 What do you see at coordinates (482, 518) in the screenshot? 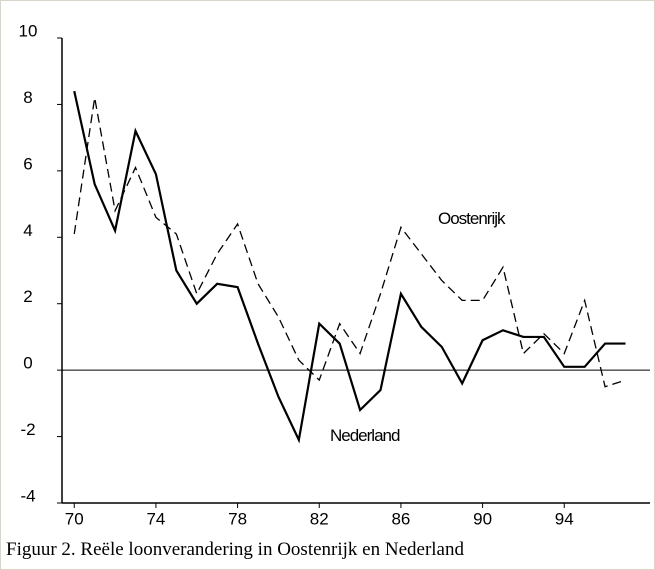
I see `x-tick-label: 90` at bounding box center [482, 518].